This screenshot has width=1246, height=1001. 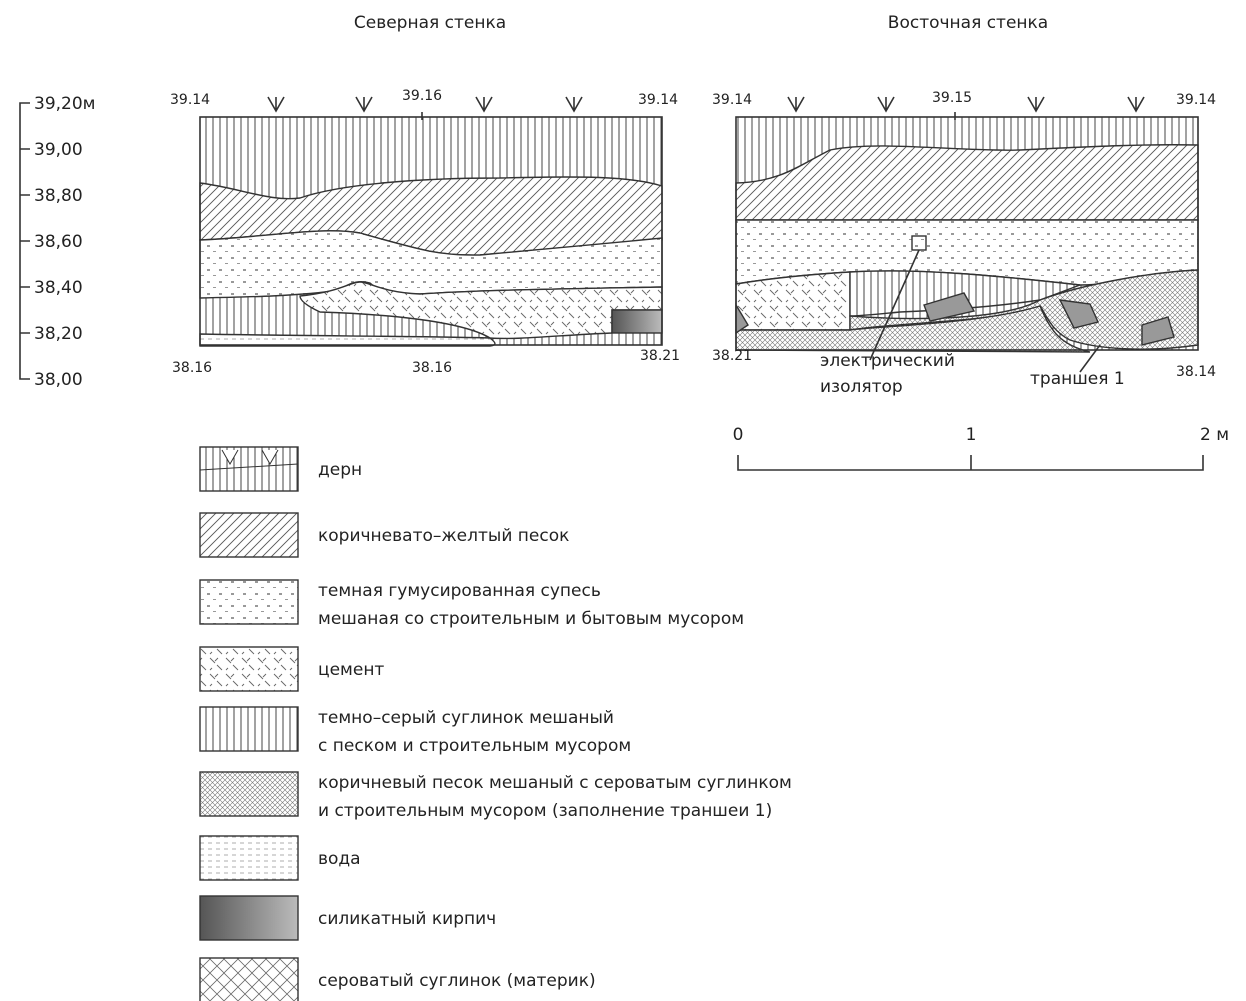 I want to click on scale-bar, so click(x=970, y=463).